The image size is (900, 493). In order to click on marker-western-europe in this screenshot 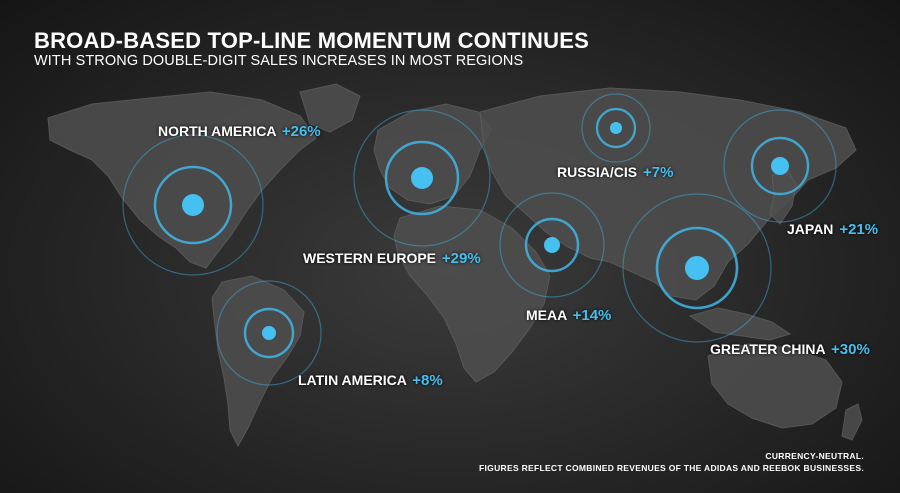, I will do `click(422, 178)`.